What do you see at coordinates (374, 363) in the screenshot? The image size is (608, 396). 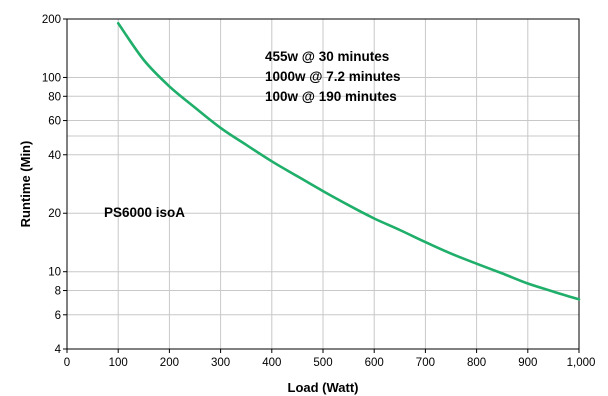 I see `x-tick-label: 600` at bounding box center [374, 363].